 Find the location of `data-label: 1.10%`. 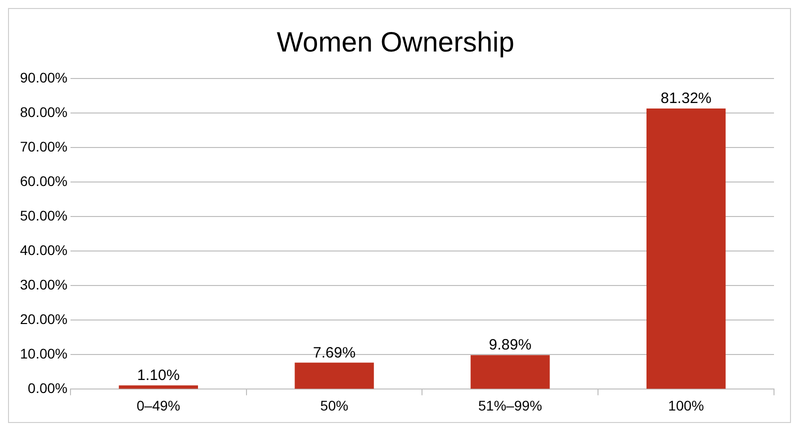

data-label: 1.10% is located at coordinates (158, 375).